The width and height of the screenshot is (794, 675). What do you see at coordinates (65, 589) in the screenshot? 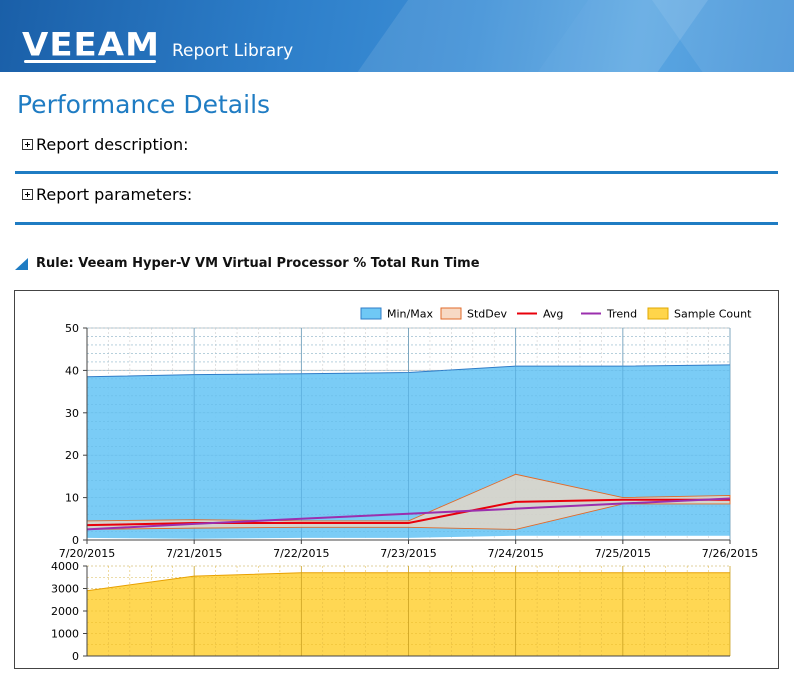
I see `y-tick-label: 3000` at bounding box center [65, 589].